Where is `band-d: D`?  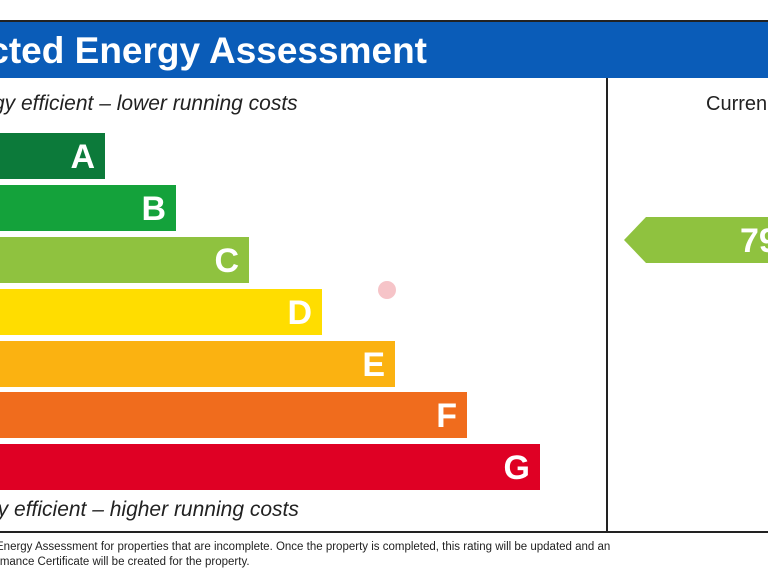
band-d: D is located at coordinates (161, 312).